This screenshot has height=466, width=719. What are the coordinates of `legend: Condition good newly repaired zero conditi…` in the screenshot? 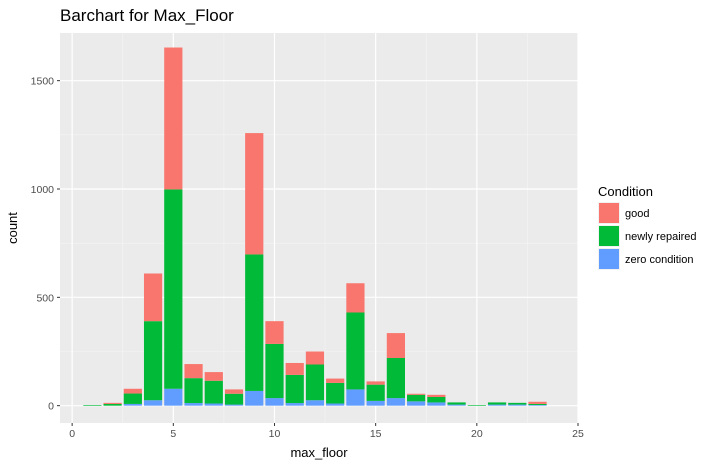 It's located at (647, 227).